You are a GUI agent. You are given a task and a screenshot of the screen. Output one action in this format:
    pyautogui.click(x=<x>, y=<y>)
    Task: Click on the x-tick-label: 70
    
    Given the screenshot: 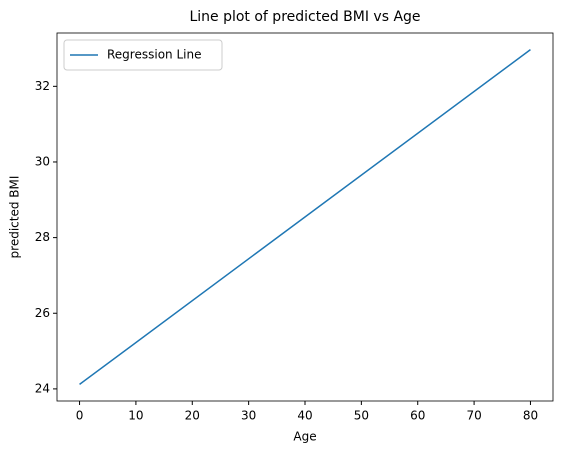 What is the action you would take?
    pyautogui.click(x=473, y=416)
    